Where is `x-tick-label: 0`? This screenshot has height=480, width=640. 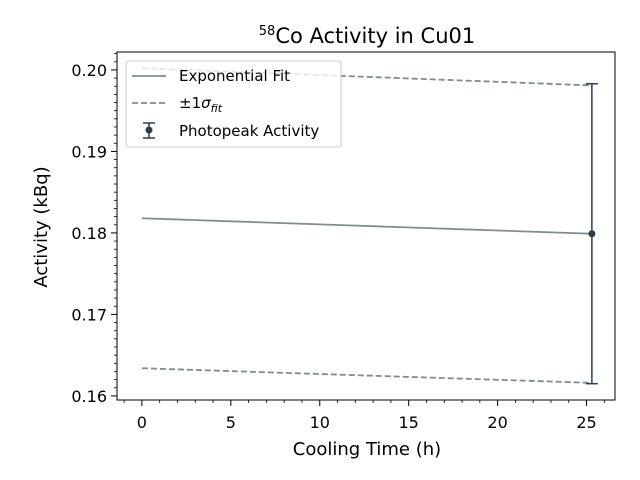
x-tick-label: 0 is located at coordinates (142, 422).